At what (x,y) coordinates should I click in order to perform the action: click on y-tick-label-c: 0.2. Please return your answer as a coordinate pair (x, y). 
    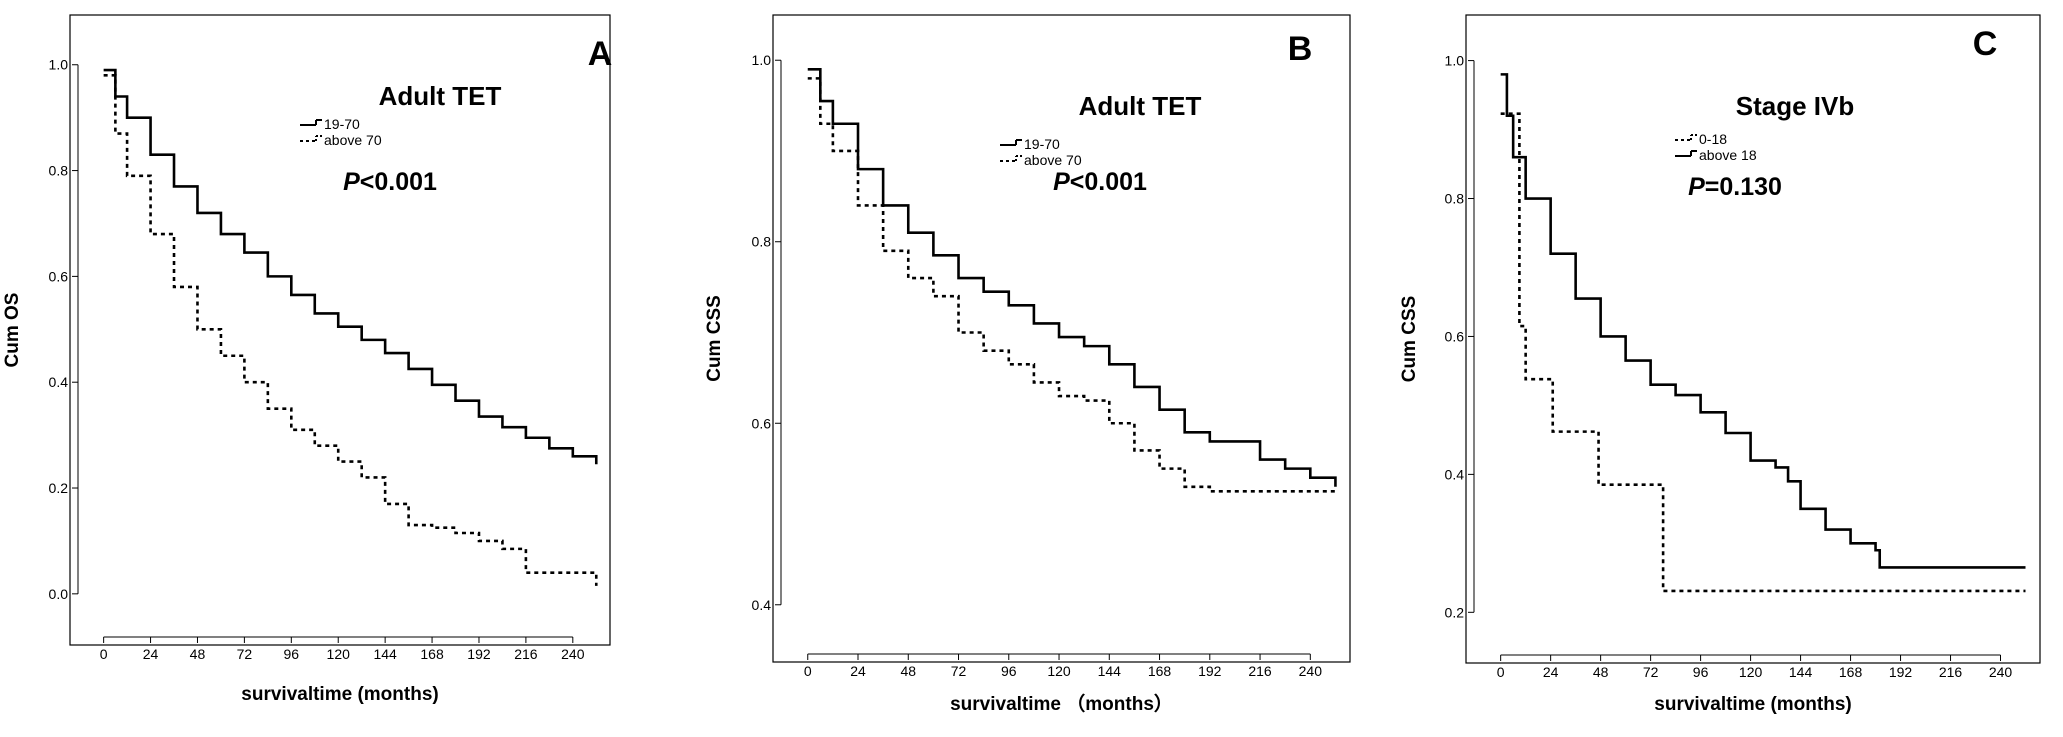
    Looking at the image, I should click on (1455, 612).